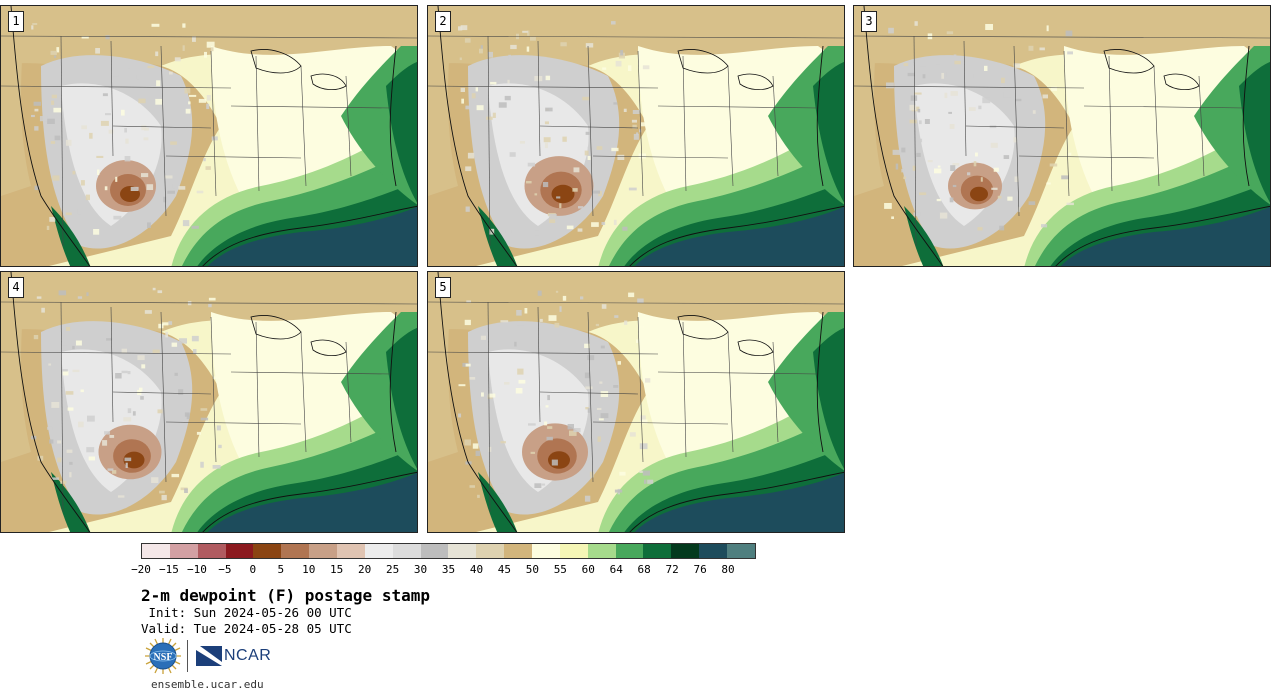  I want to click on great-lakes, so click(703, 327).